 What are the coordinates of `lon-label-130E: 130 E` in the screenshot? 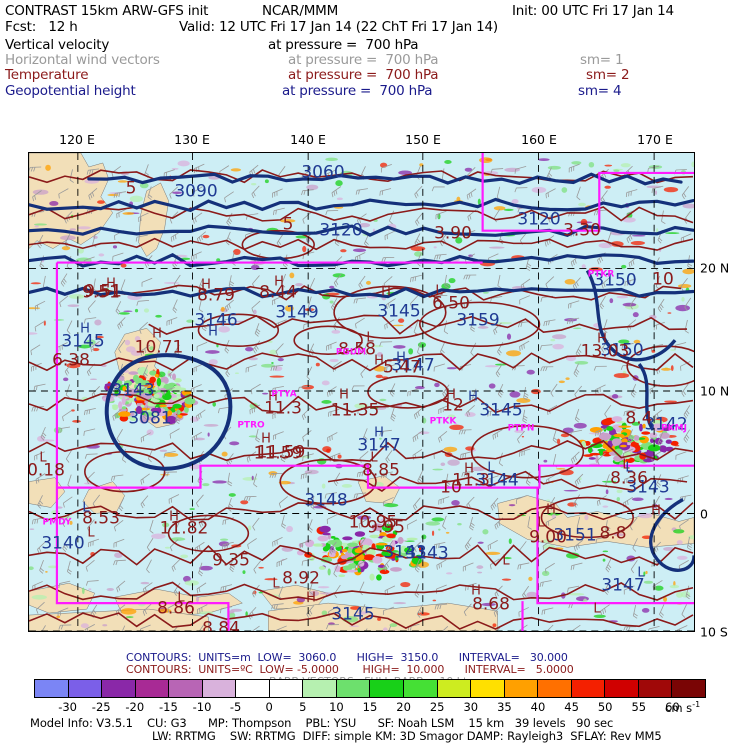 It's located at (192, 139).